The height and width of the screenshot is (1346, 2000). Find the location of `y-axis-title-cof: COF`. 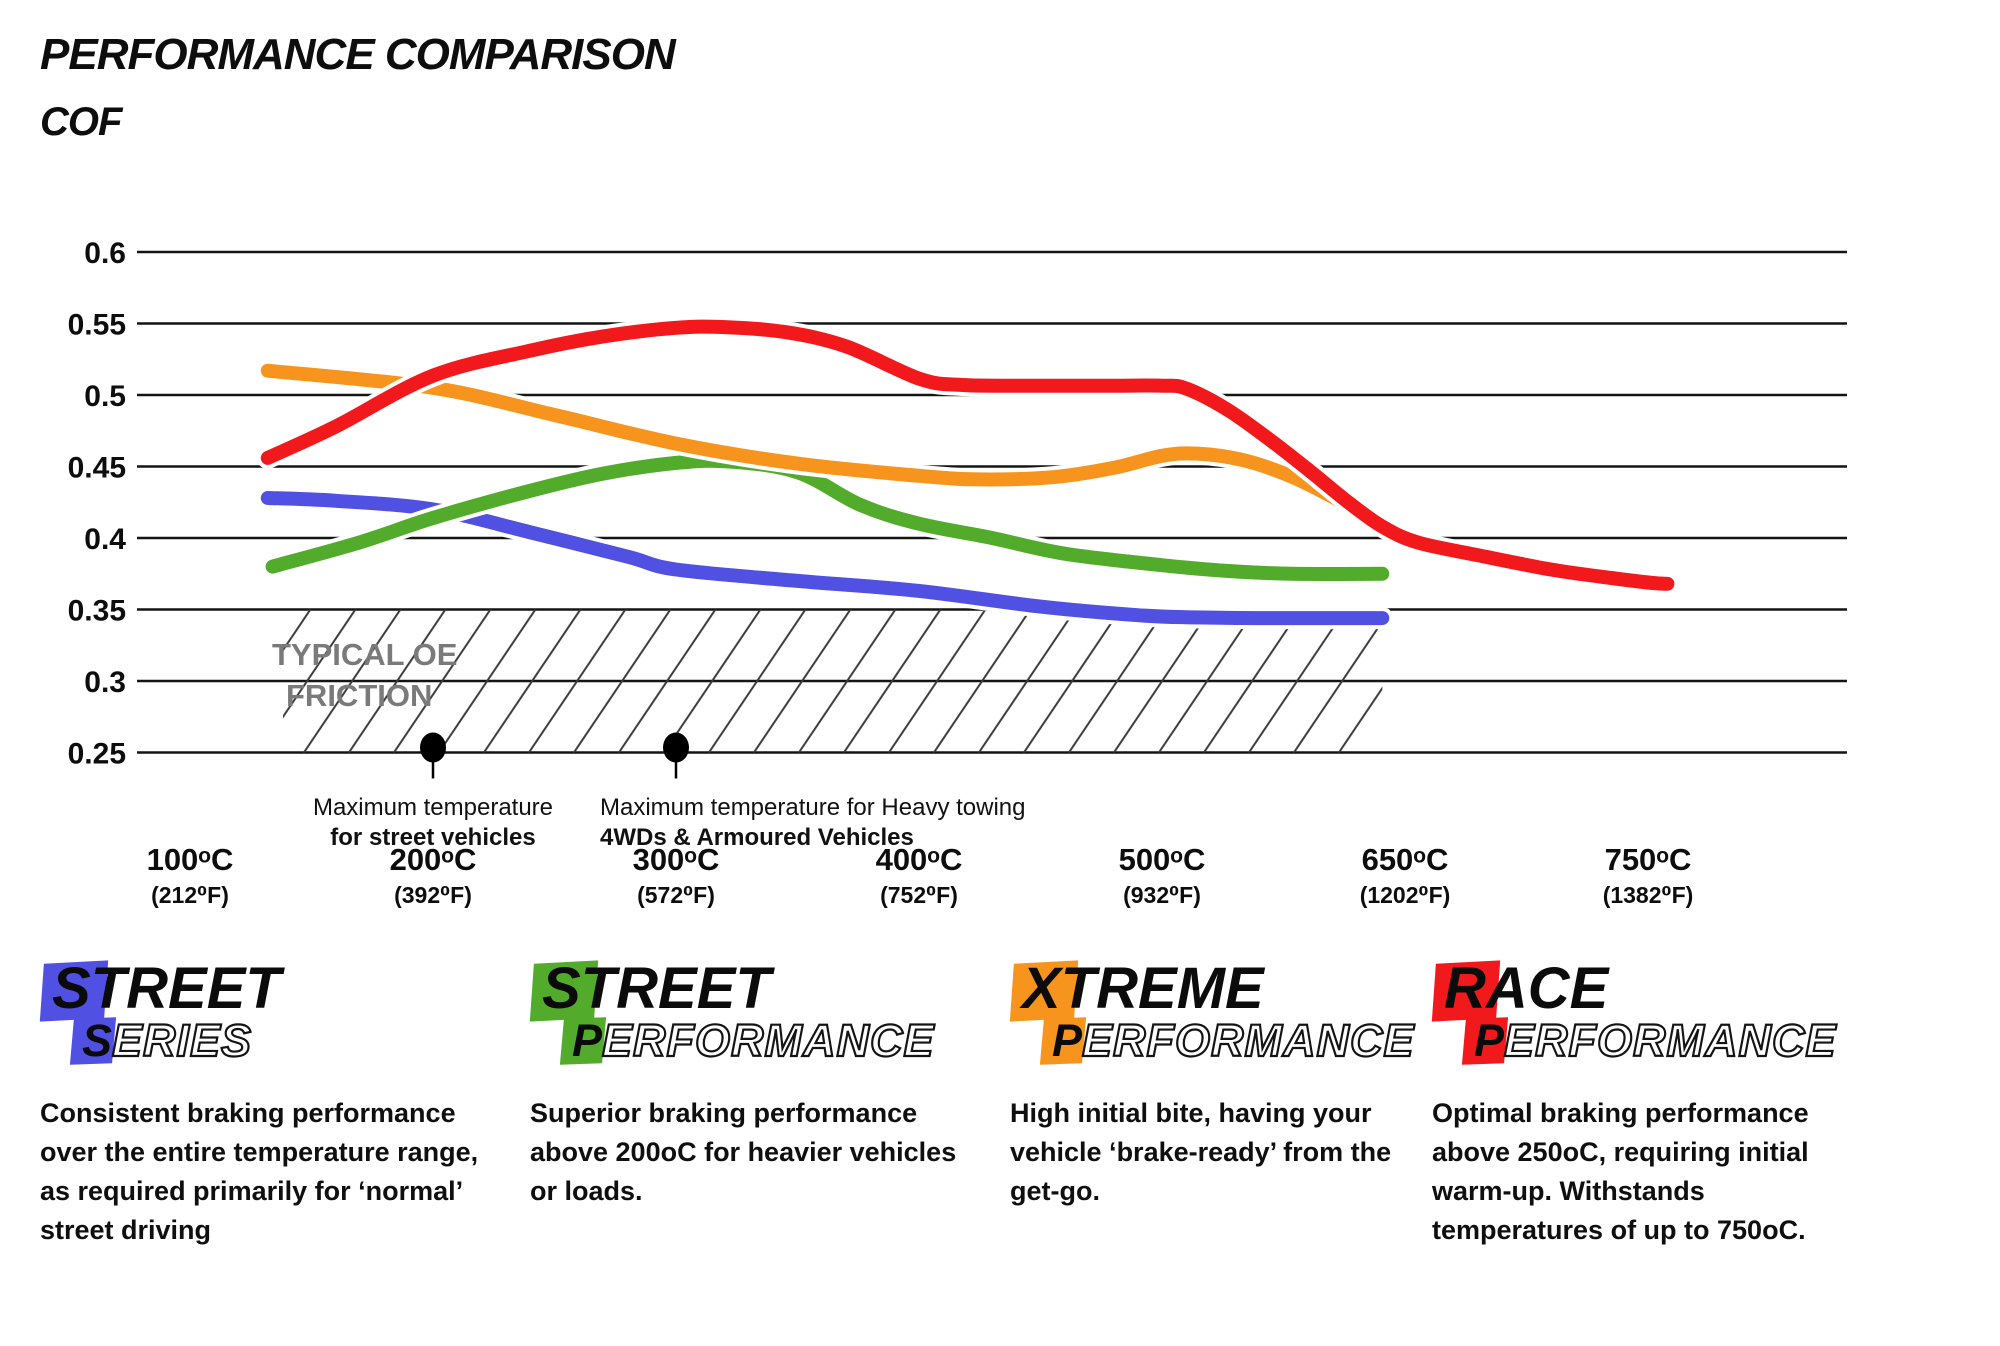

y-axis-title-cof: COF is located at coordinates (81, 122).